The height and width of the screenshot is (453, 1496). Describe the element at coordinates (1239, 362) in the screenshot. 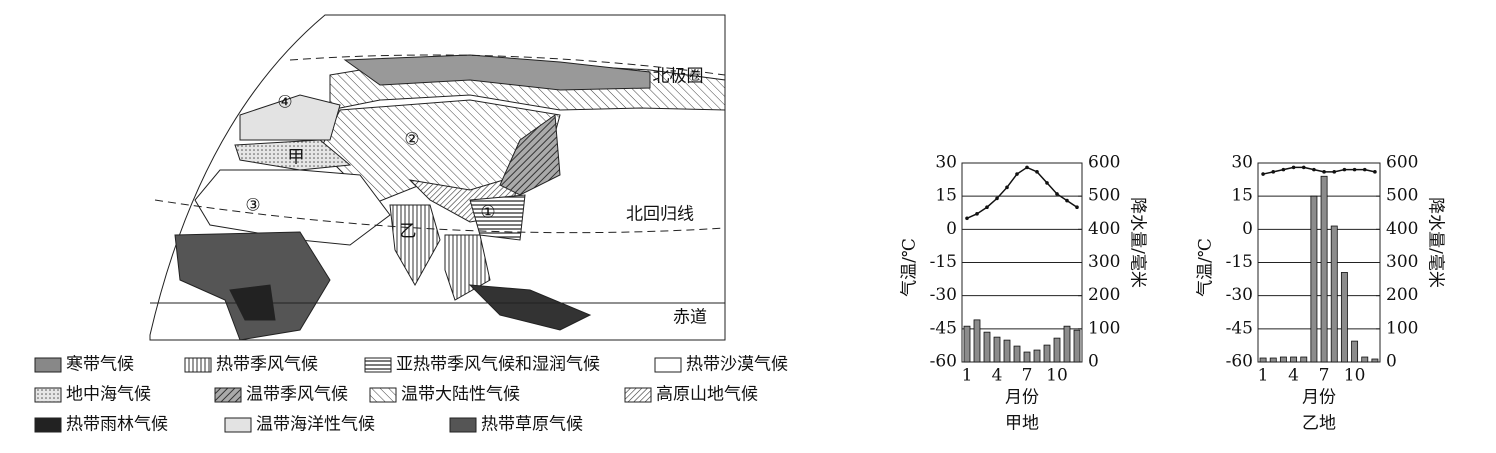

I see `y-tick-label: -60` at that location.